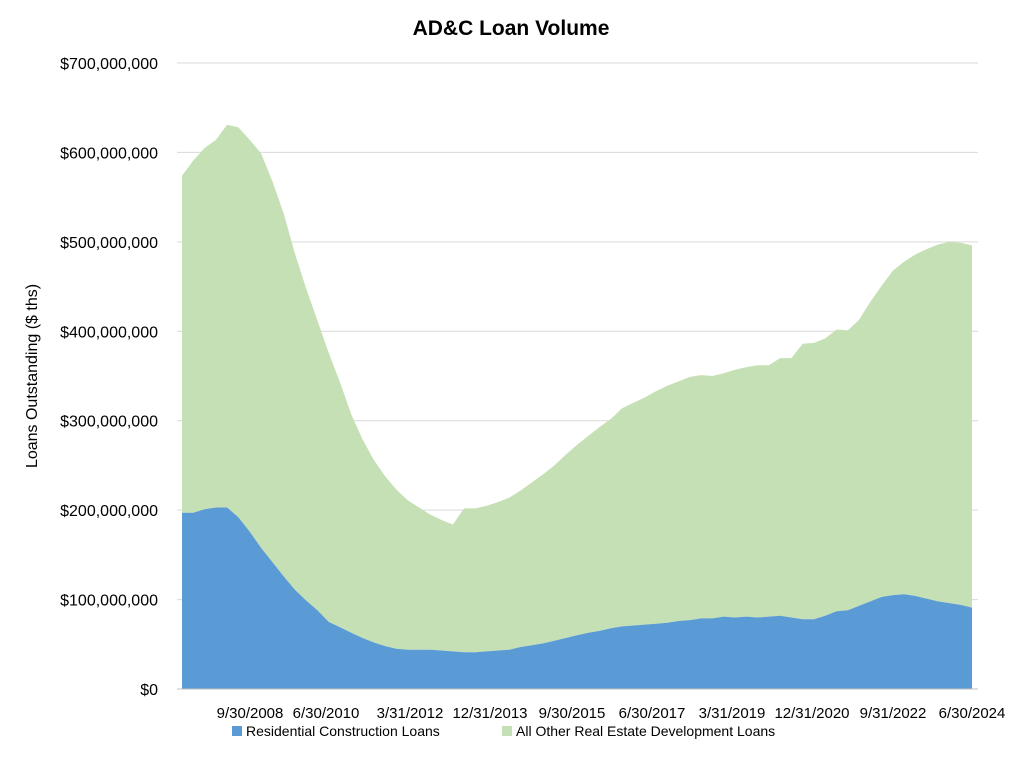 Image resolution: width=1024 pixels, height=773 pixels. Describe the element at coordinates (109, 601) in the screenshot. I see `y-tick-label: $100,000,000` at that location.